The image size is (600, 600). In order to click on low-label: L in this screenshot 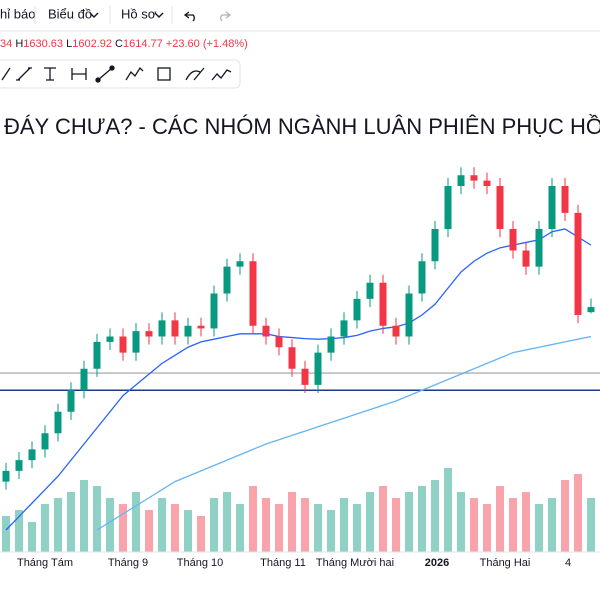, I will do `click(69, 44)`.